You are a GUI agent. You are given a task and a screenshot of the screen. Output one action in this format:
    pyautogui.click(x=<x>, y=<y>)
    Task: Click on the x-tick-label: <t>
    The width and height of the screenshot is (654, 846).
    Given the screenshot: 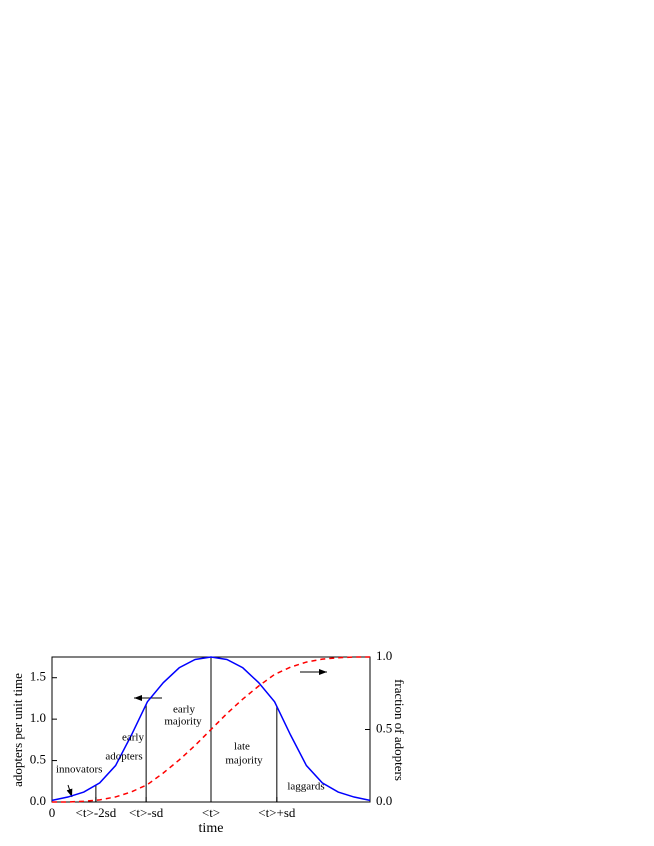 What is the action you would take?
    pyautogui.click(x=211, y=812)
    